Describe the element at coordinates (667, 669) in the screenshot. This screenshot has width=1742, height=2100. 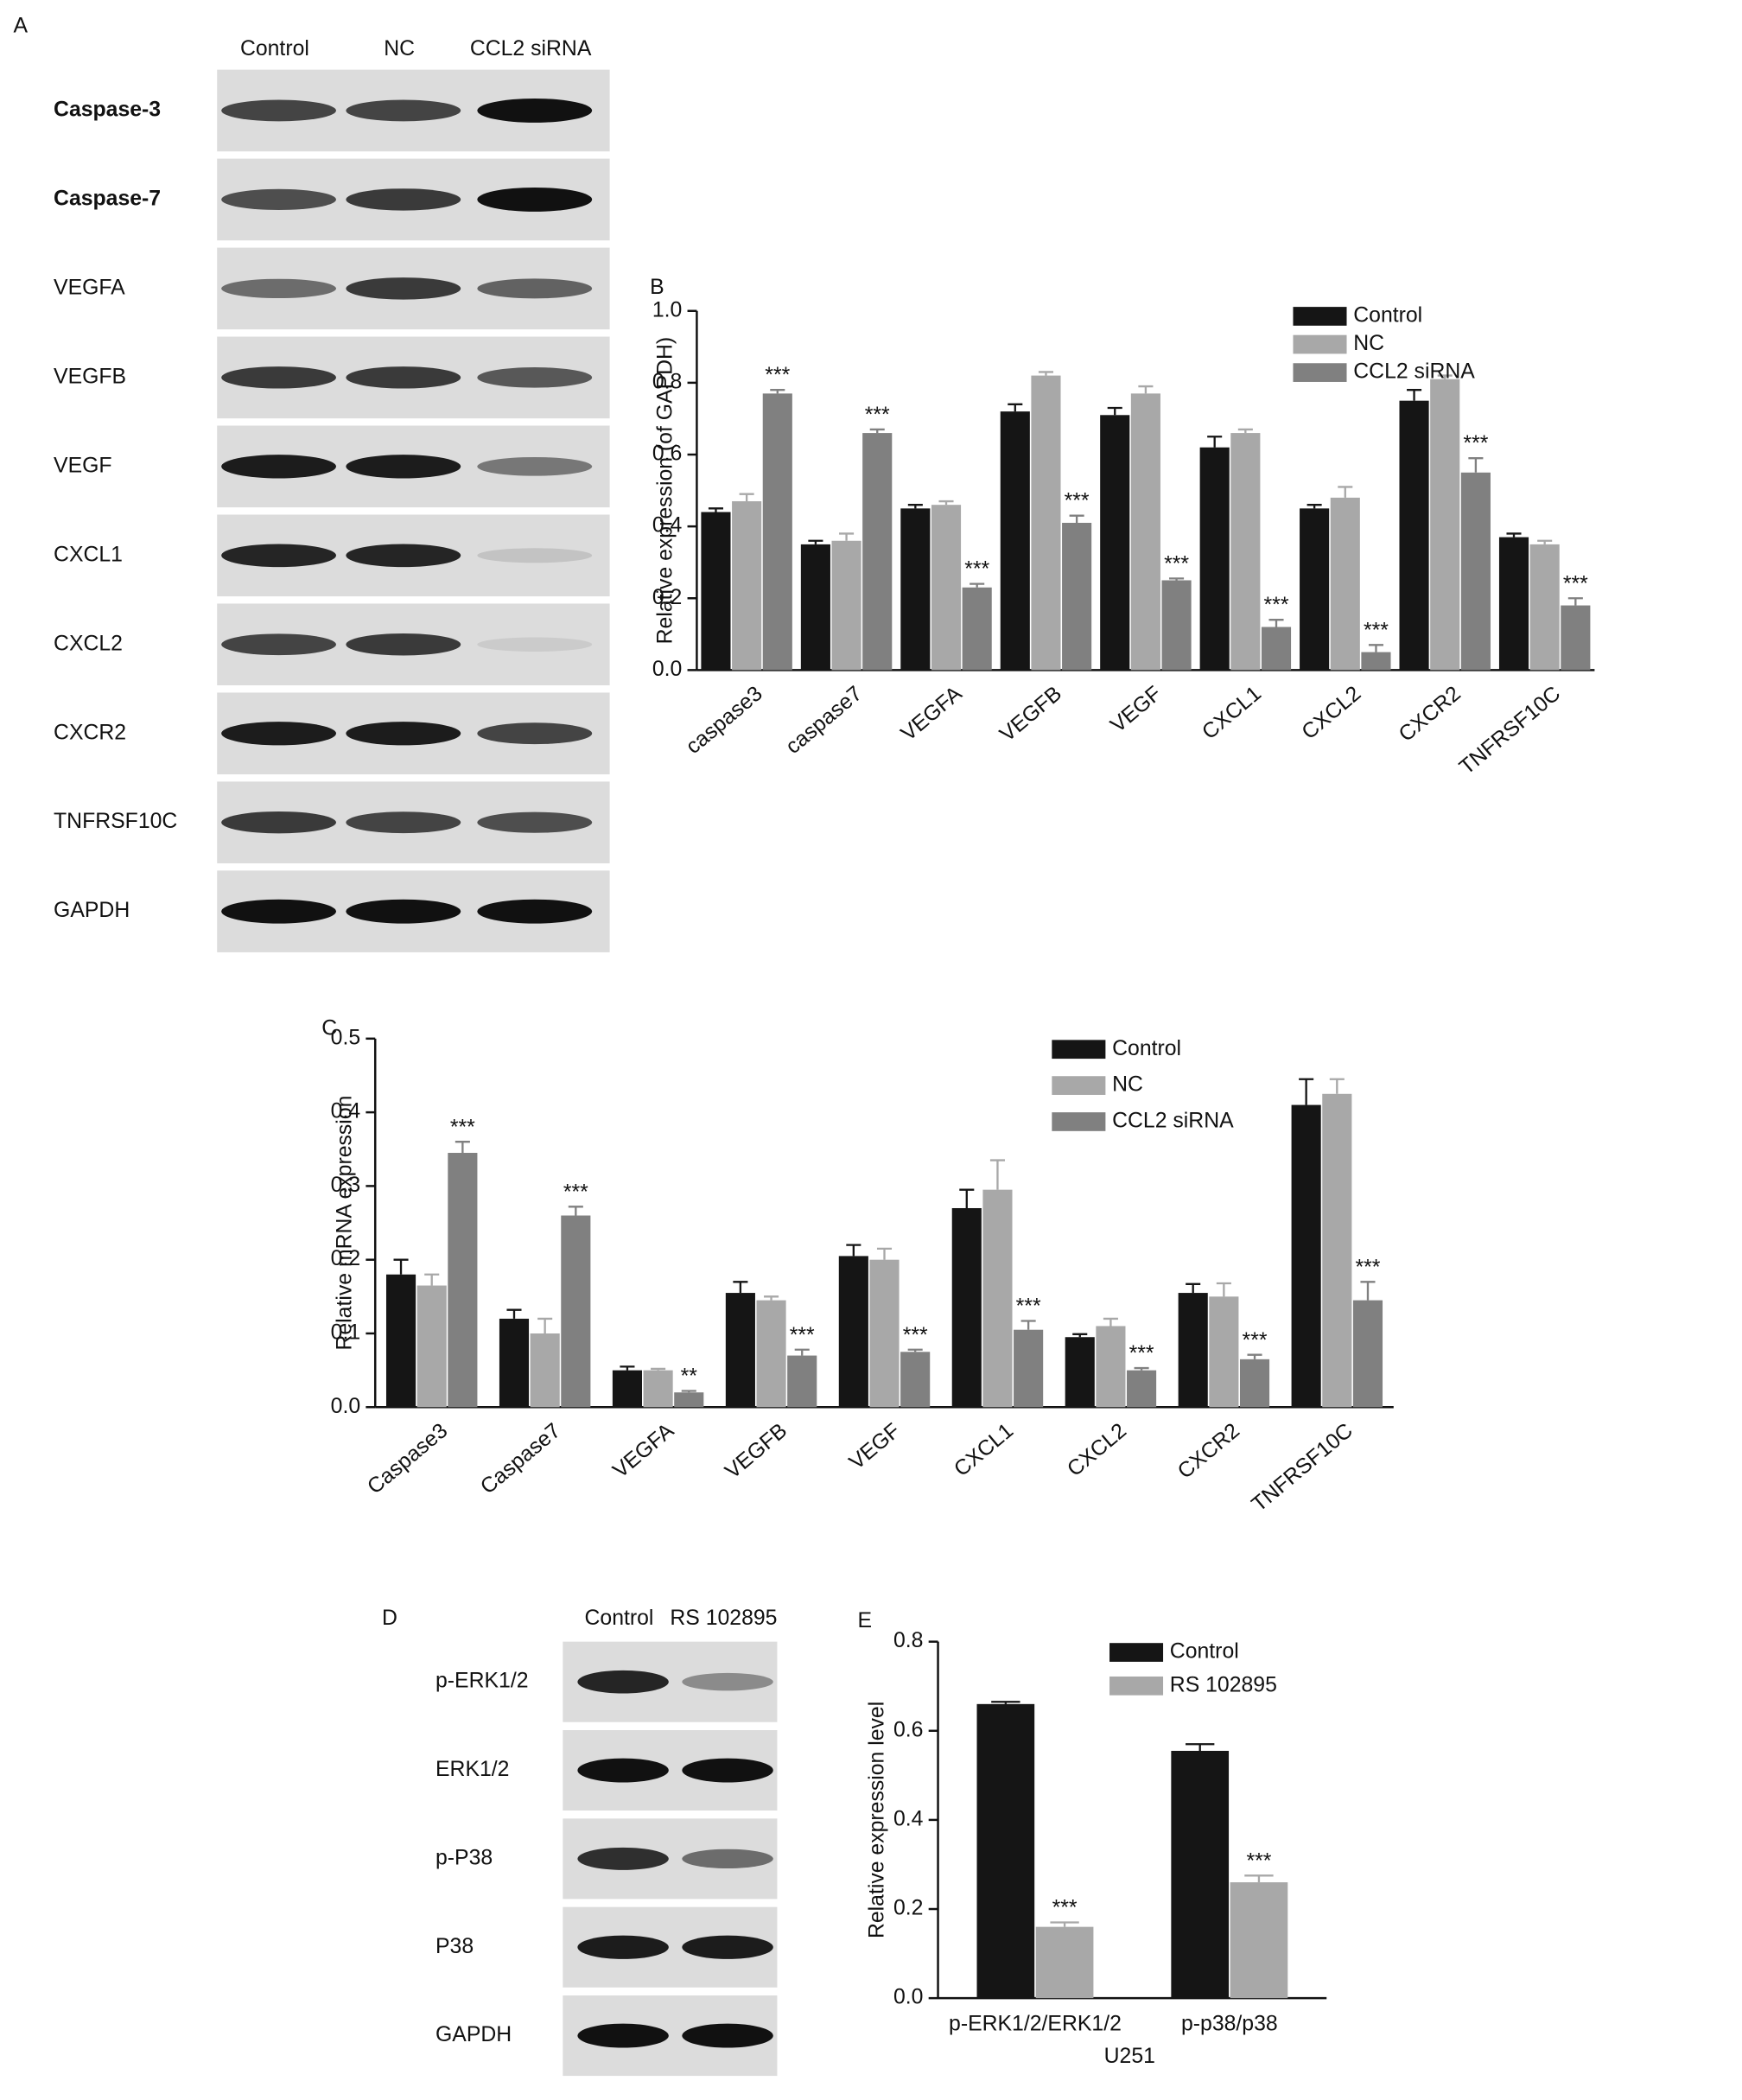
I see `y-tick-label: 0.0` at that location.